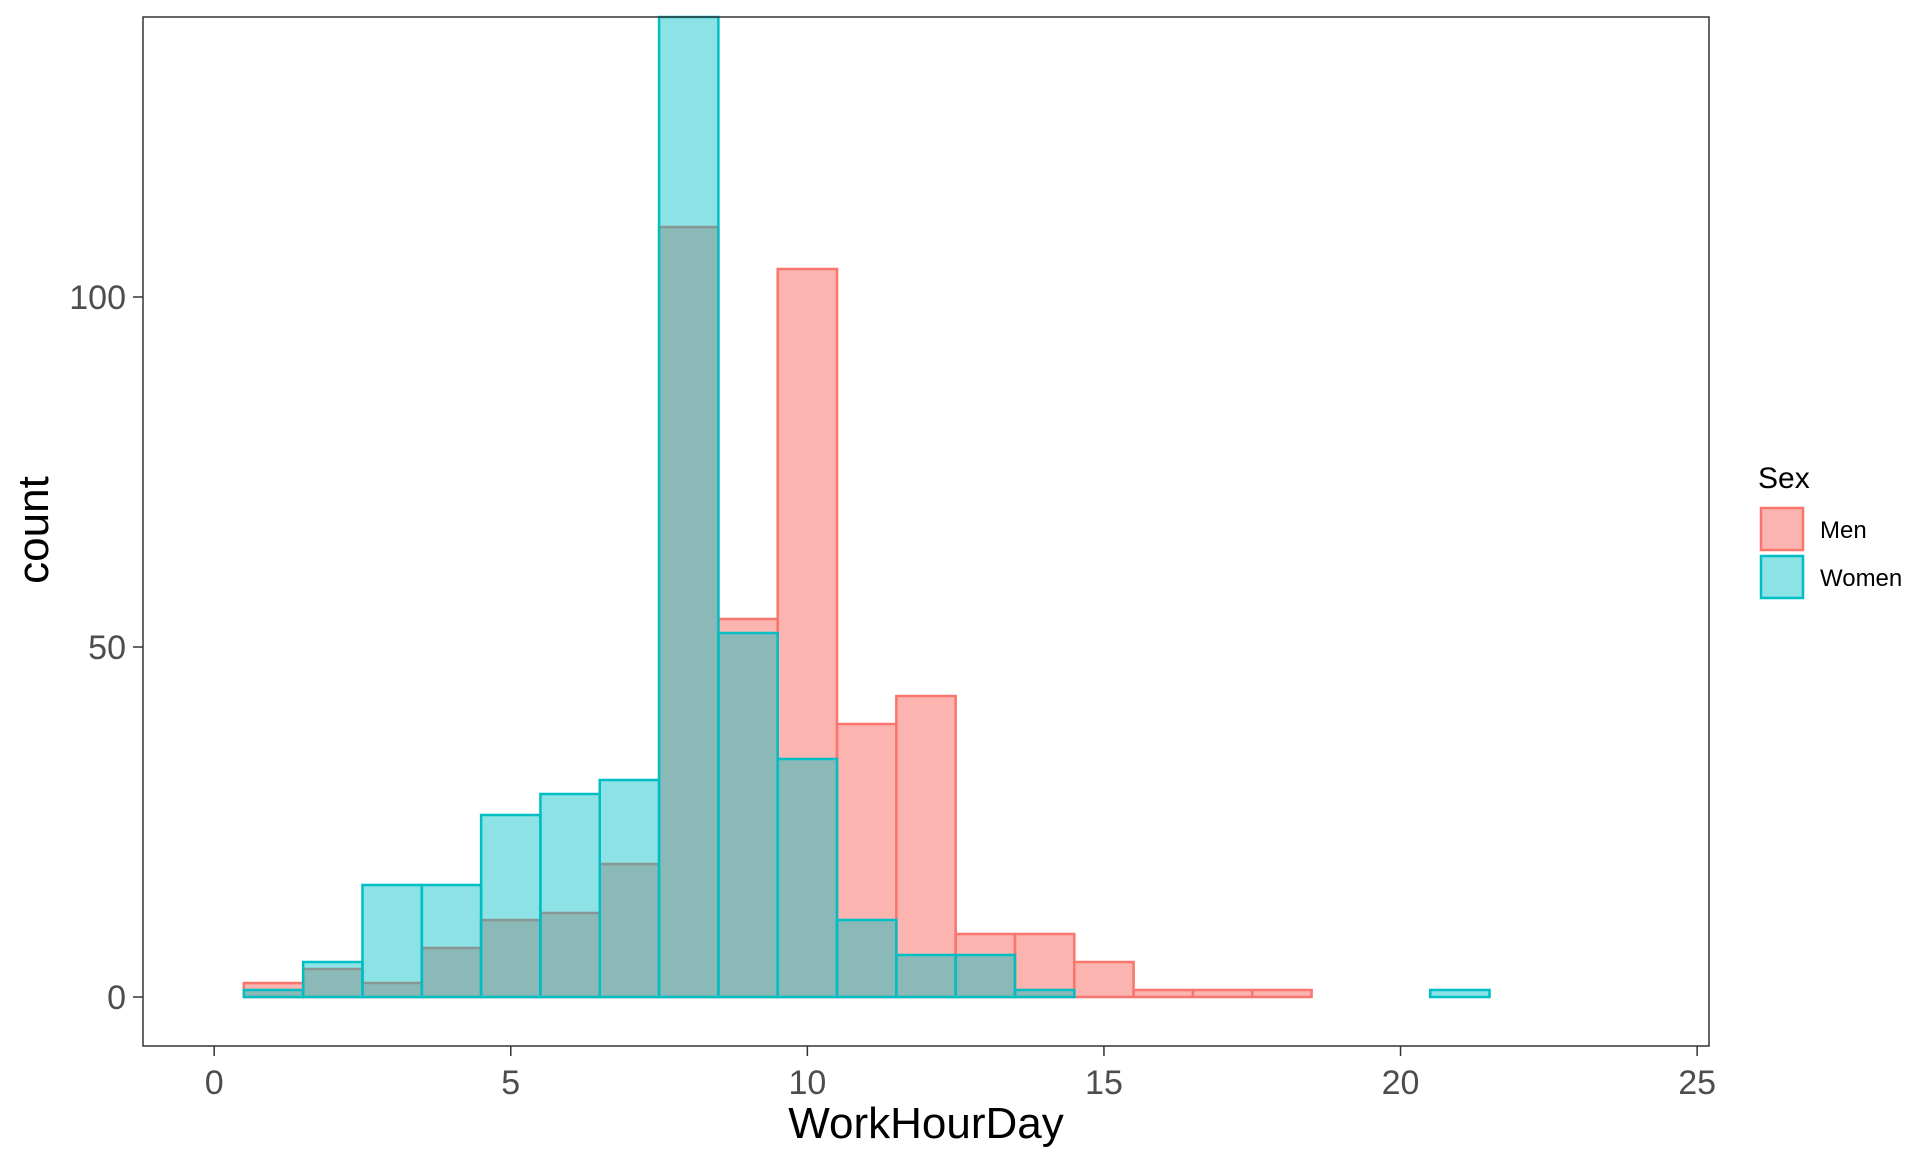  What do you see at coordinates (510, 1083) in the screenshot?
I see `x-tick-label: 5` at bounding box center [510, 1083].